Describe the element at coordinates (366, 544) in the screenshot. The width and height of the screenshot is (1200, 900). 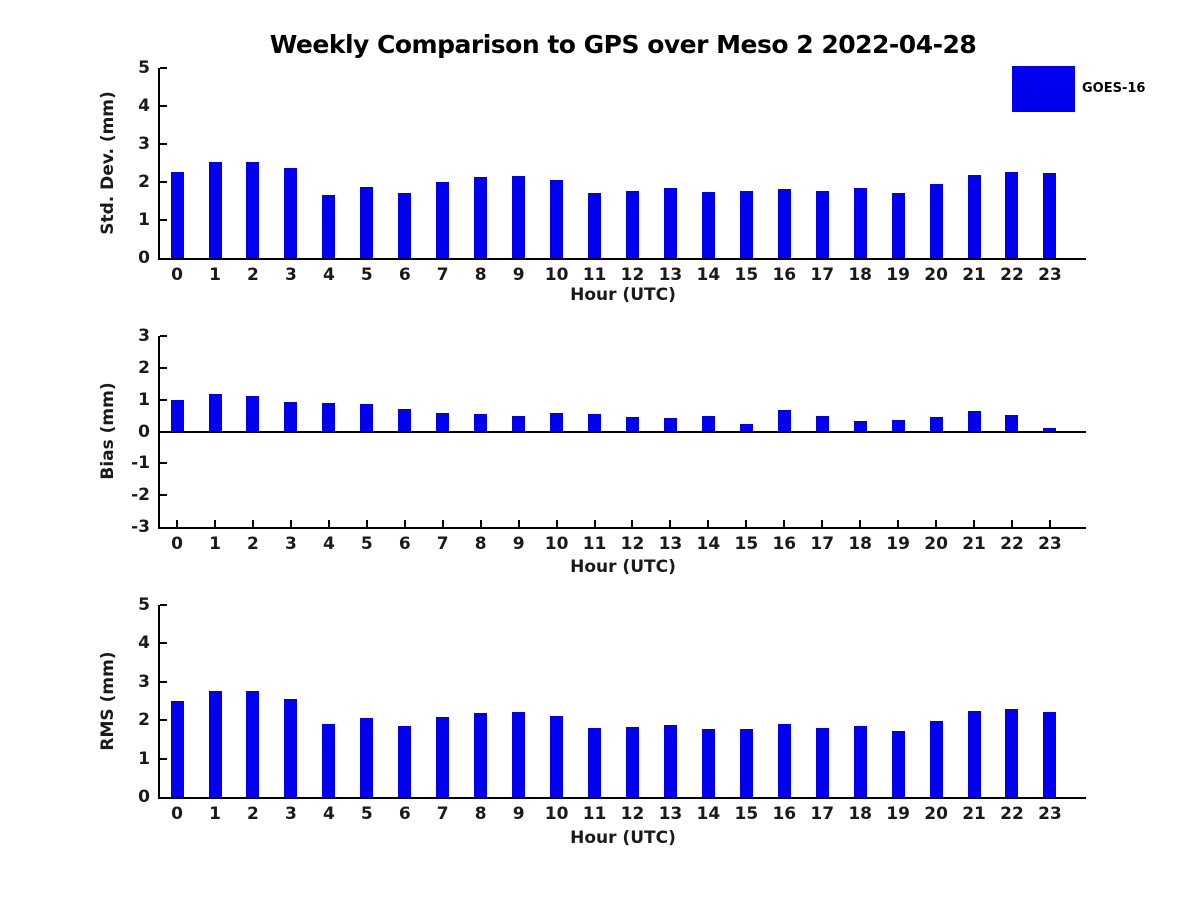
I see `x-tick-label: 5` at that location.